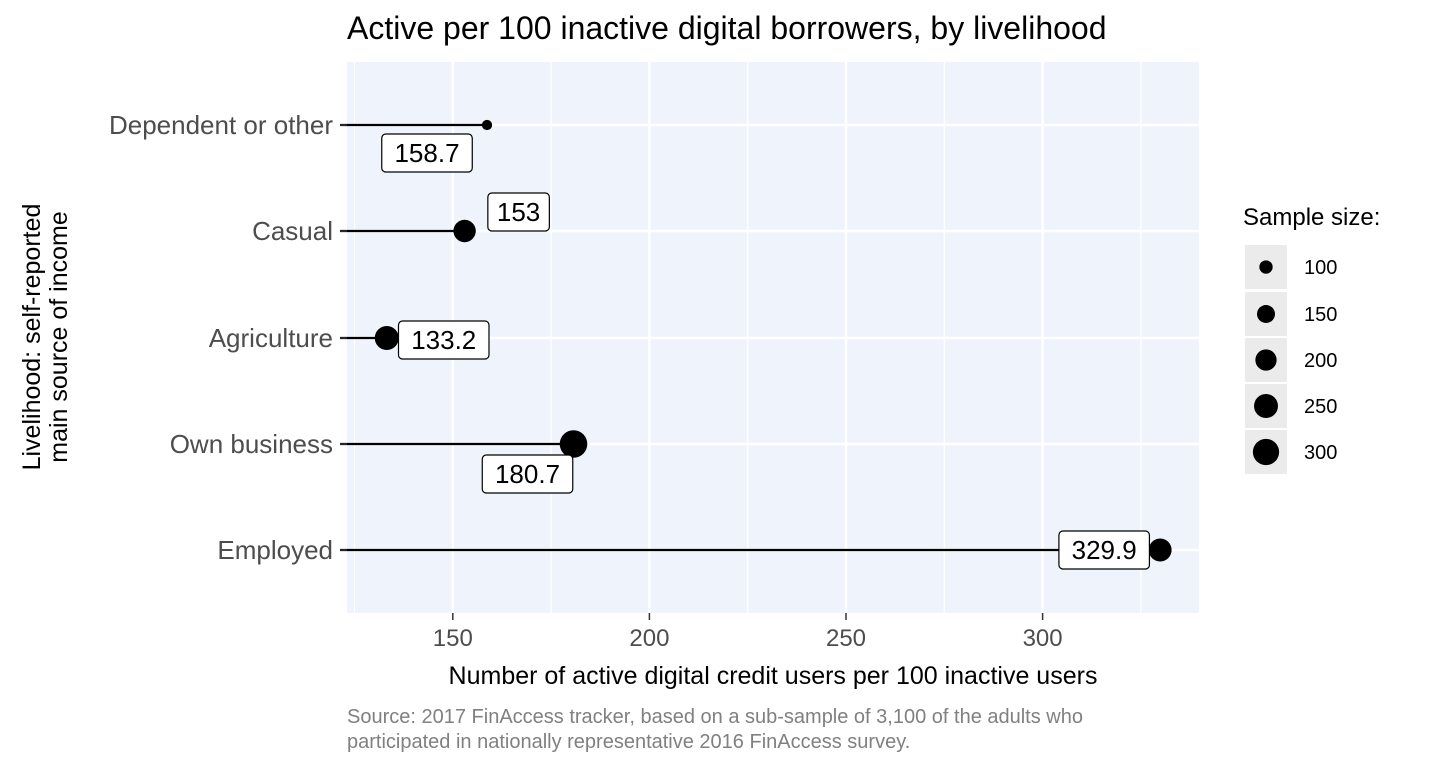 The width and height of the screenshot is (1440, 768). I want to click on legend-item: 150, so click(1291, 314).